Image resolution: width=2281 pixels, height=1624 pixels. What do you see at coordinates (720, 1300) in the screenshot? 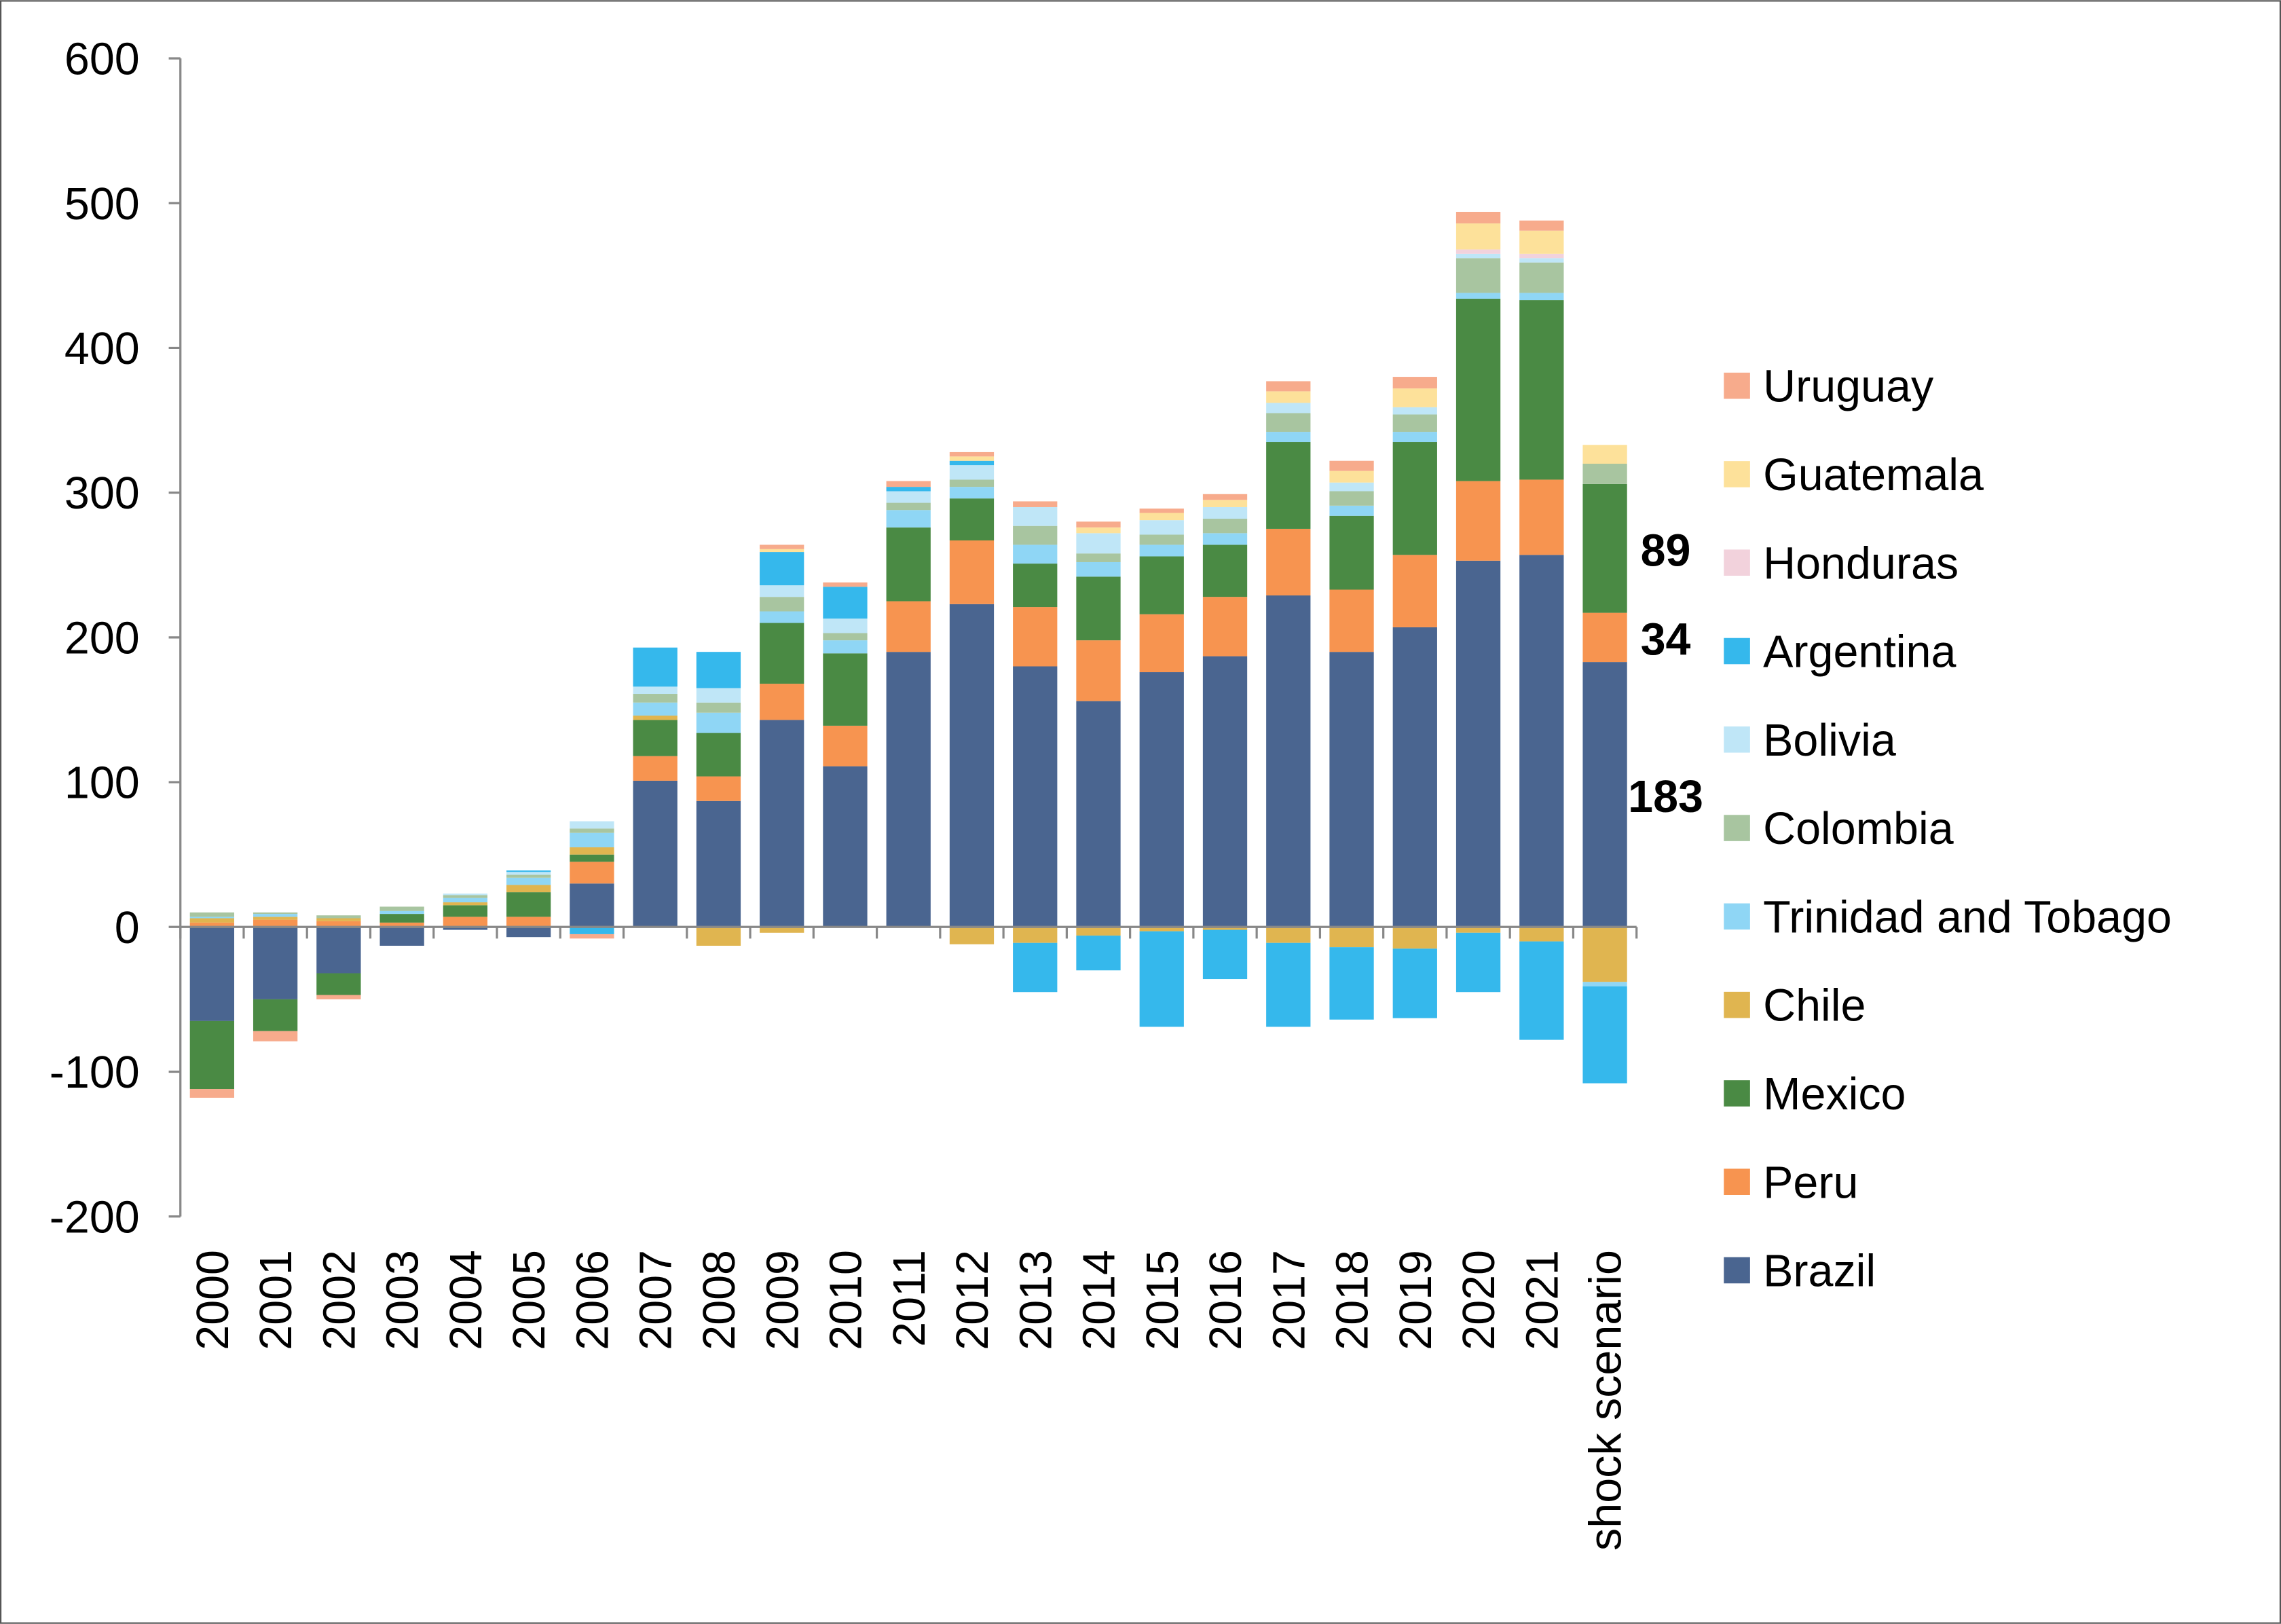
I see `x-tick-label: 2008` at bounding box center [720, 1300].